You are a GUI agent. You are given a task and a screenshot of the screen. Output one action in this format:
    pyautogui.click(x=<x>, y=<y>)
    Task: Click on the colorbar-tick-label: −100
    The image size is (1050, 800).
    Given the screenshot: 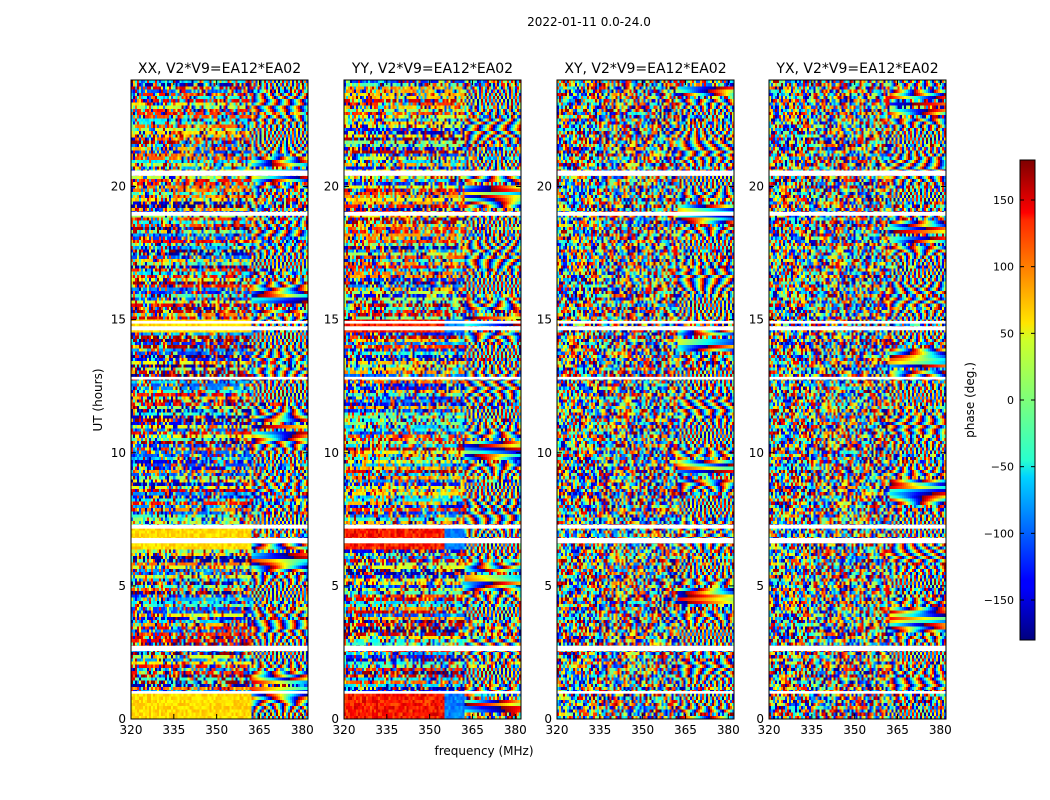 What is the action you would take?
    pyautogui.click(x=999, y=533)
    